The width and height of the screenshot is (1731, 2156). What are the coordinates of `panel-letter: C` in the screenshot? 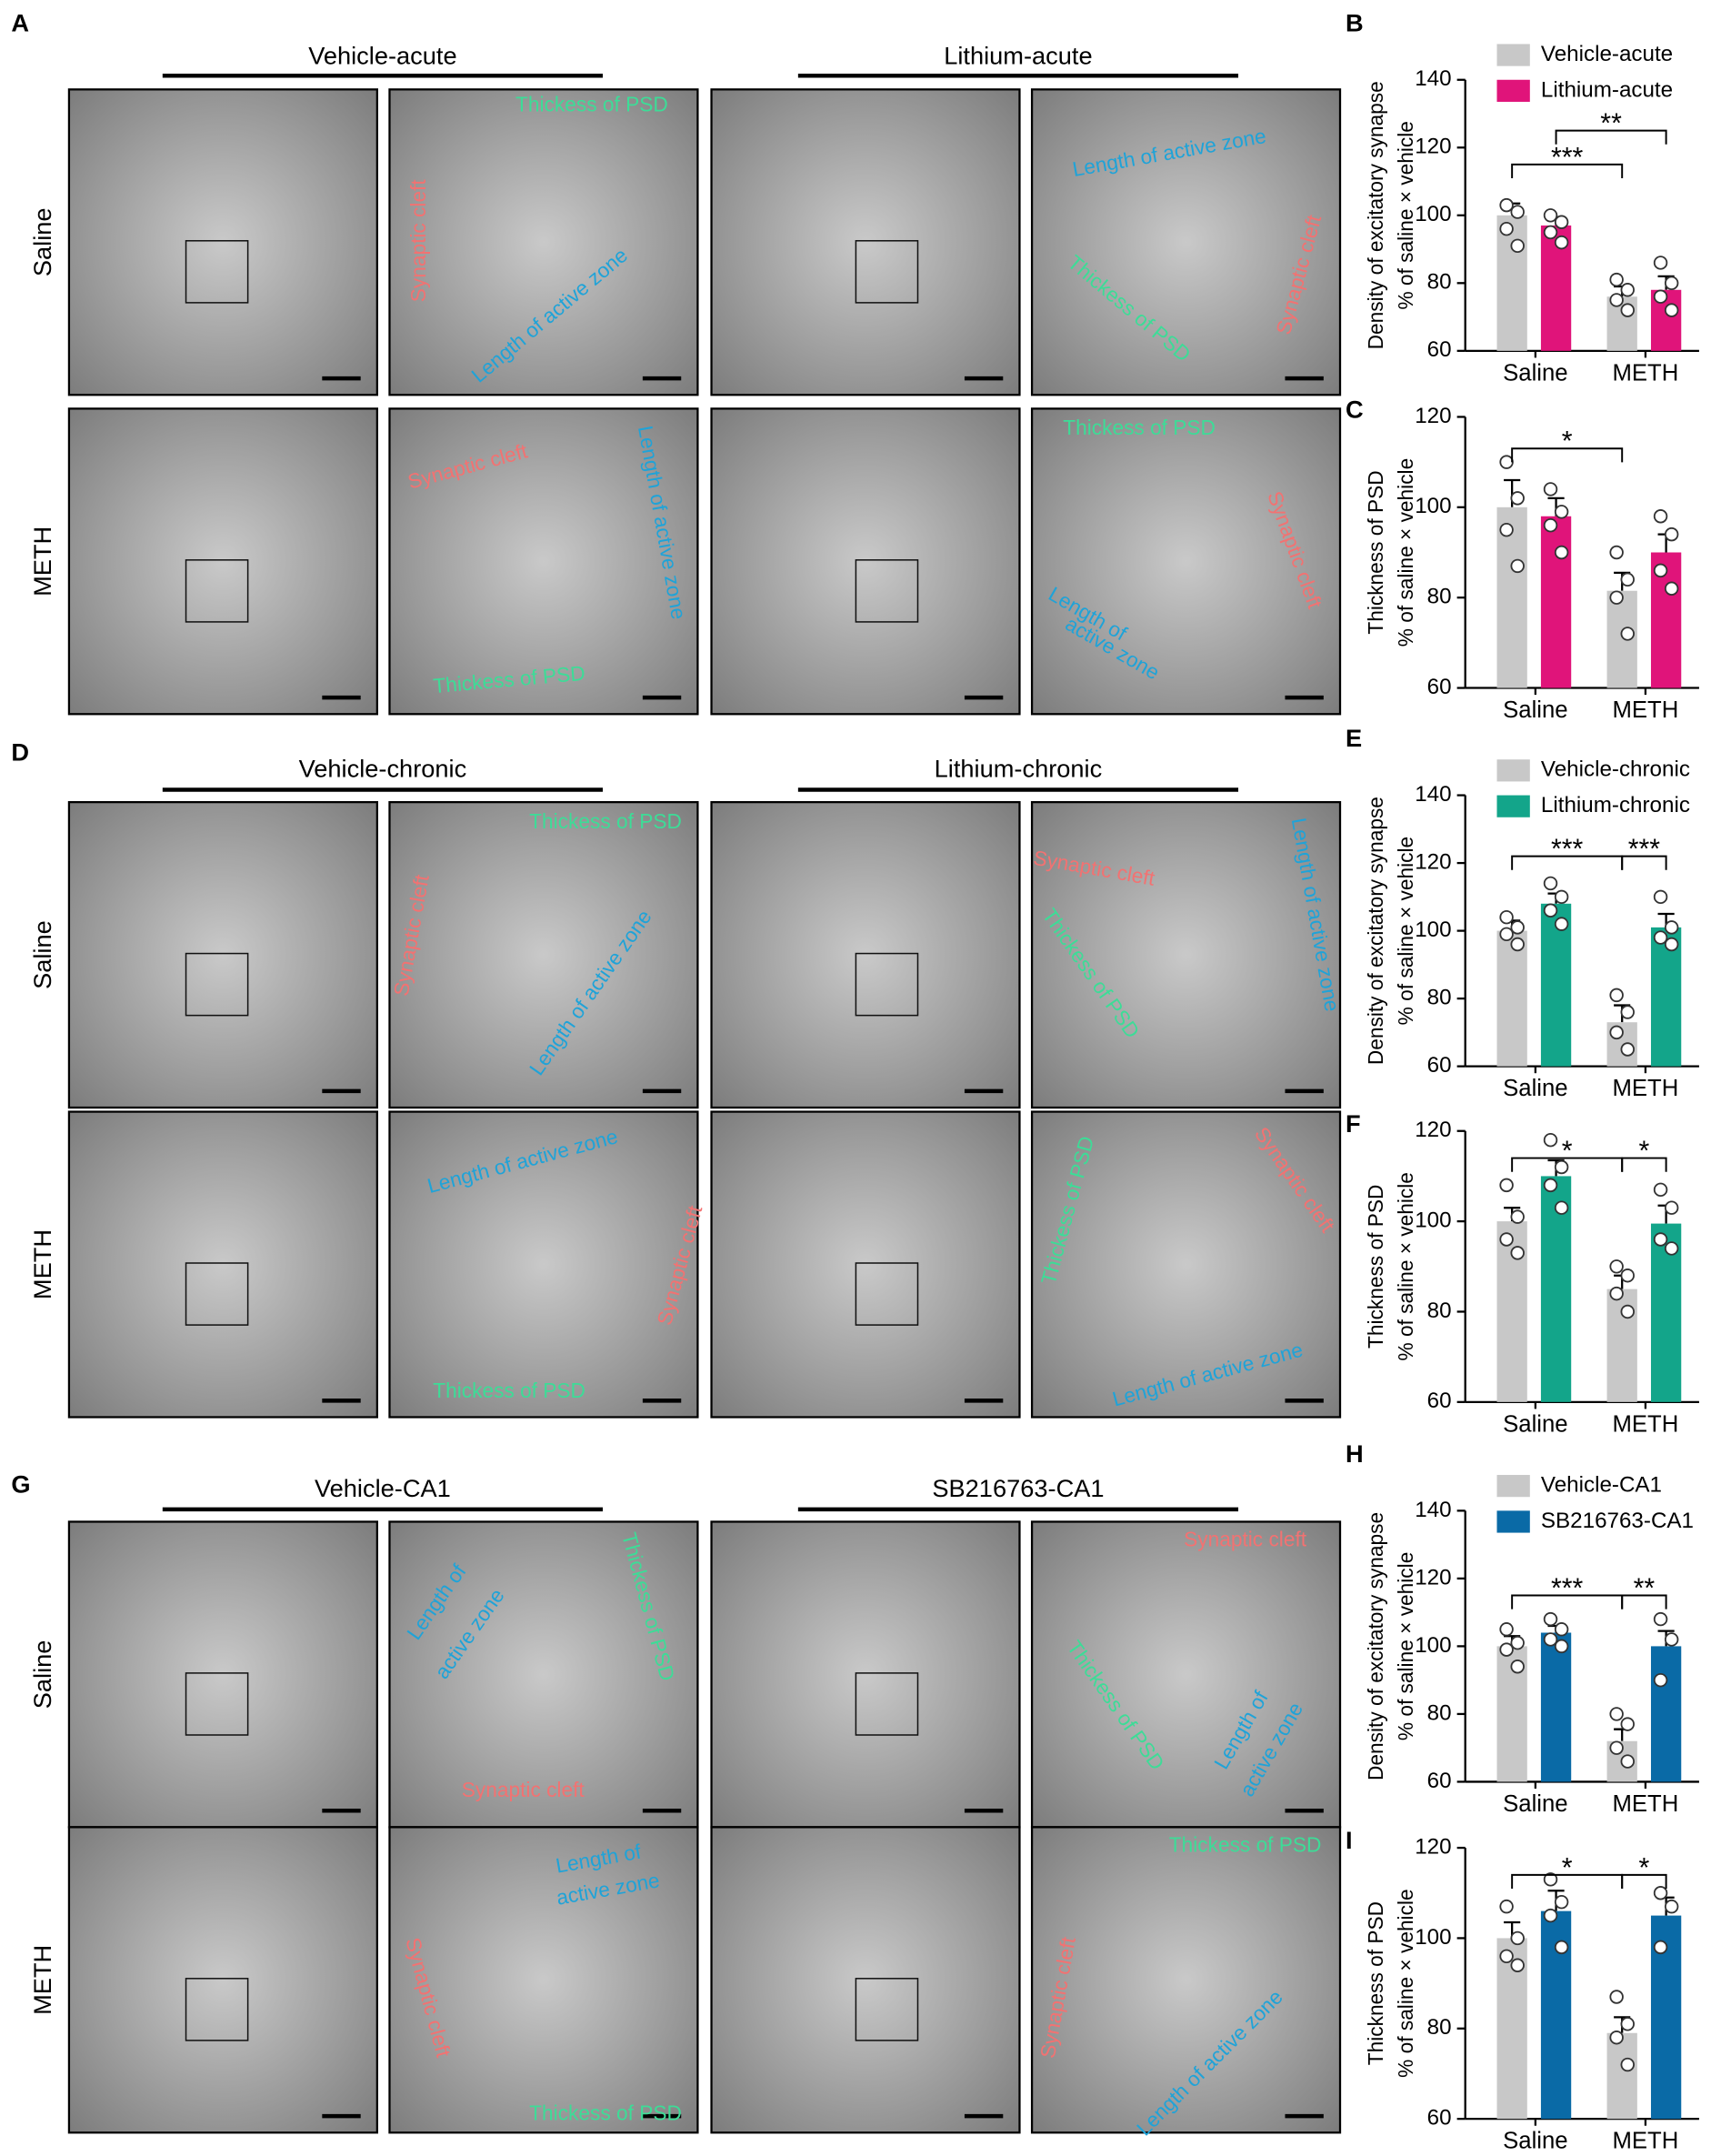 It's located at (1355, 410).